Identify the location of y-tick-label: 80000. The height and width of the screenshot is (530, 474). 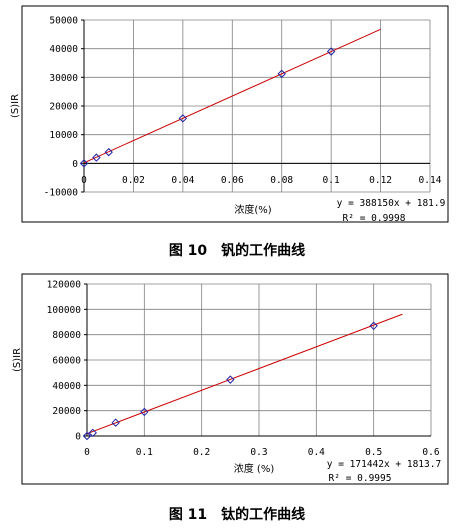
(66, 335).